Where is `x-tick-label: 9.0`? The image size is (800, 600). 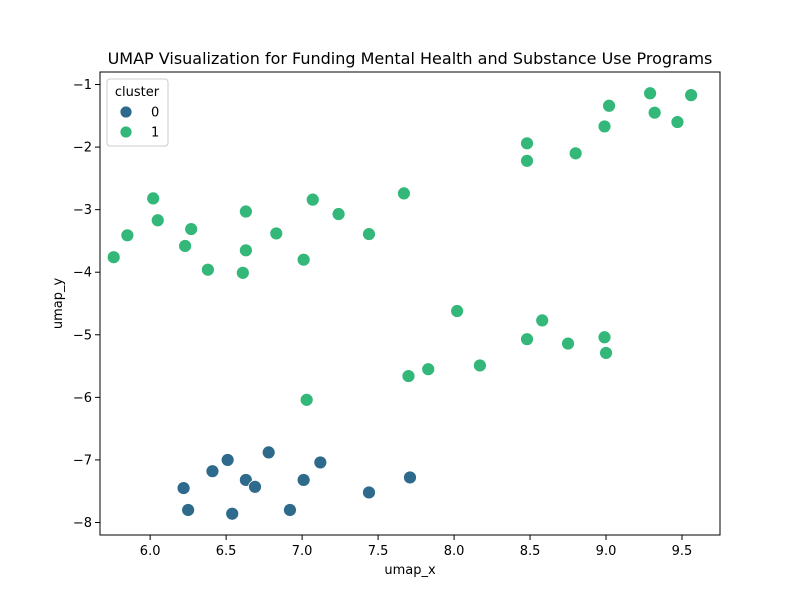 x-tick-label: 9.0 is located at coordinates (606, 551).